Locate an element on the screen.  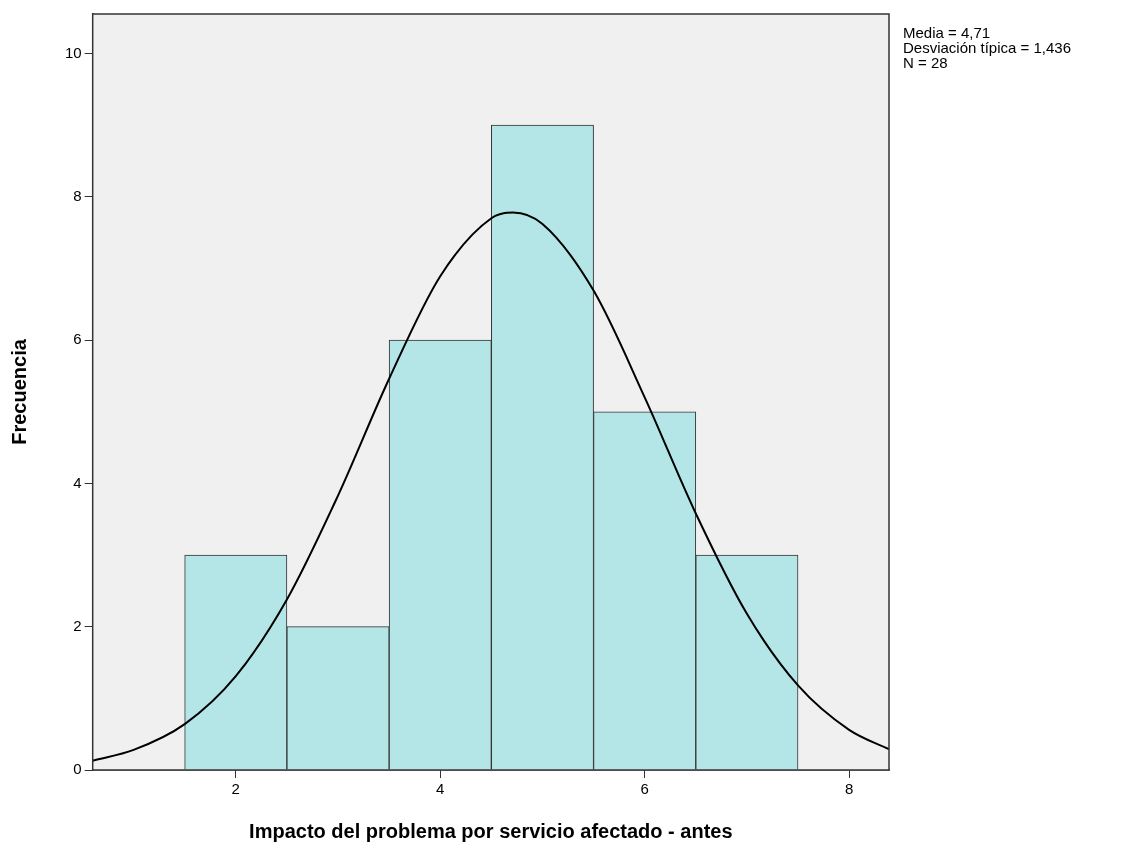
x-tick-label: 8 is located at coordinates (849, 789).